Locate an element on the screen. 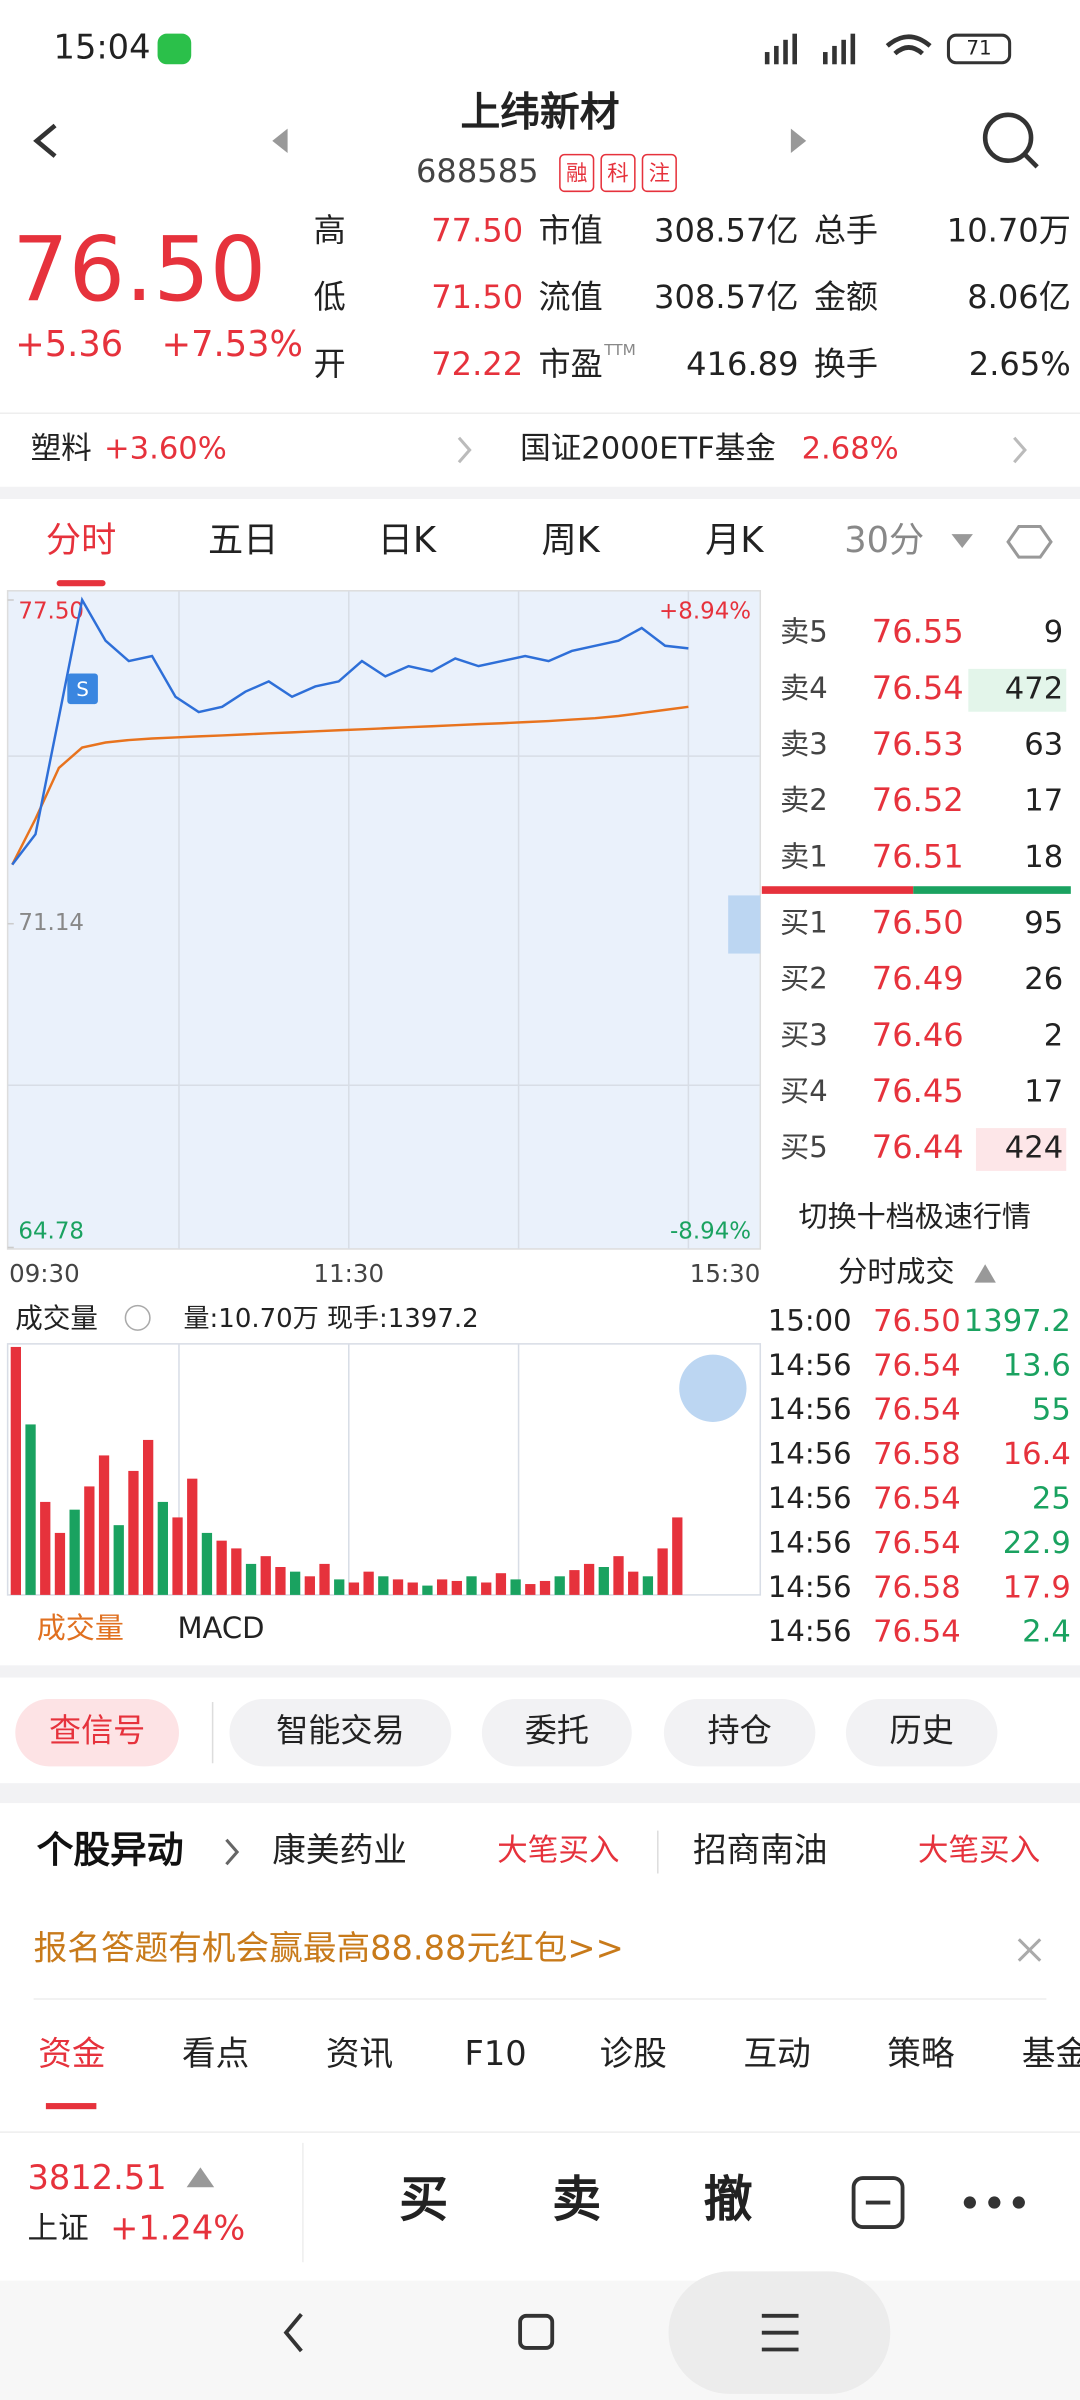  index-value: 3812.51 is located at coordinates (97, 2177).